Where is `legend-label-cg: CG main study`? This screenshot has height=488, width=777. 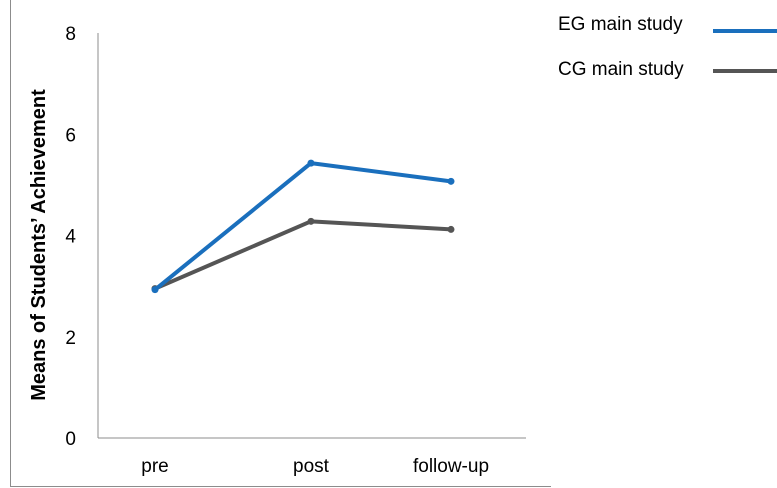 legend-label-cg: CG main study is located at coordinates (621, 69).